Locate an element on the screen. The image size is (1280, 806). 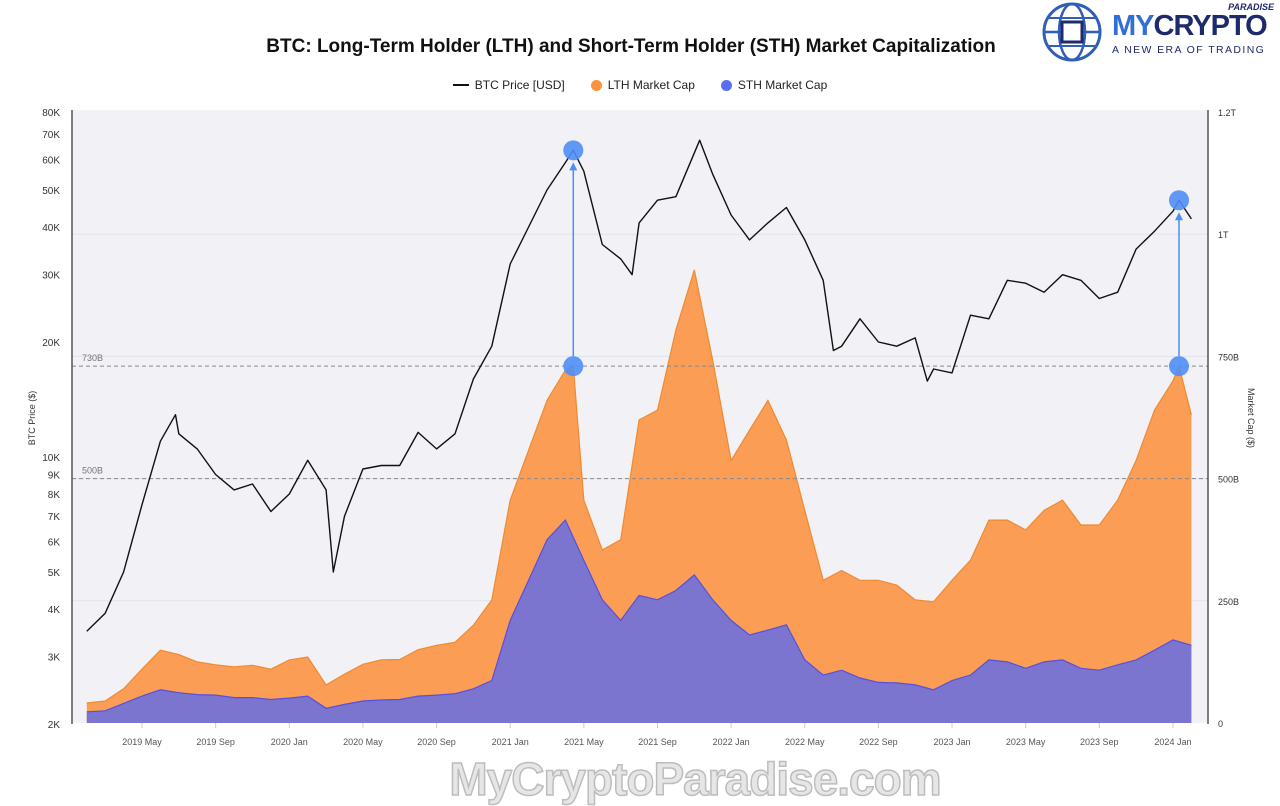
logo-tagline: A NEW ERA OF TRADING is located at coordinates (1189, 50).